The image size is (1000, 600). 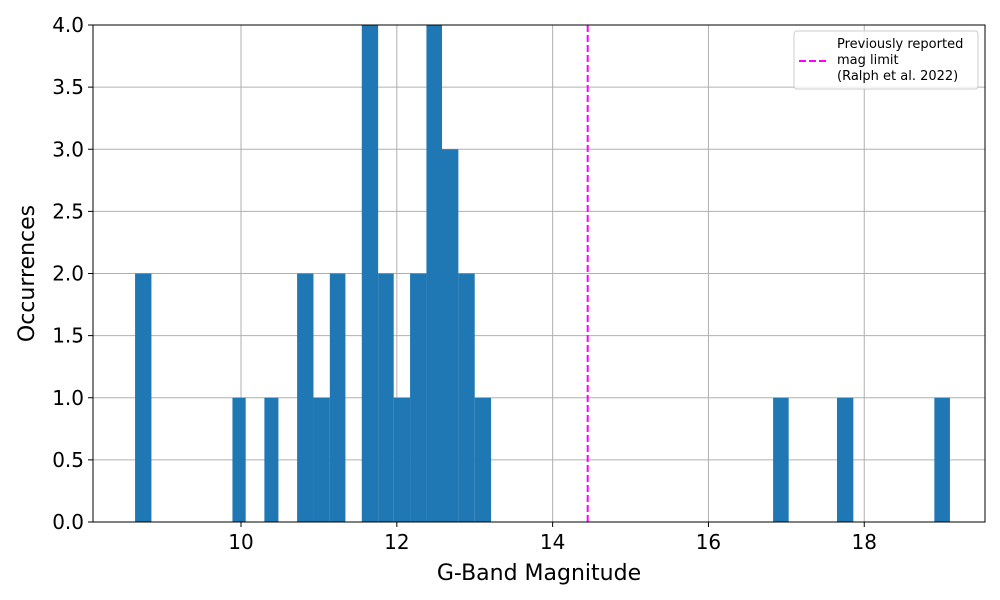 What do you see at coordinates (68, 522) in the screenshot?
I see `y-tick-label-0: 0.0` at bounding box center [68, 522].